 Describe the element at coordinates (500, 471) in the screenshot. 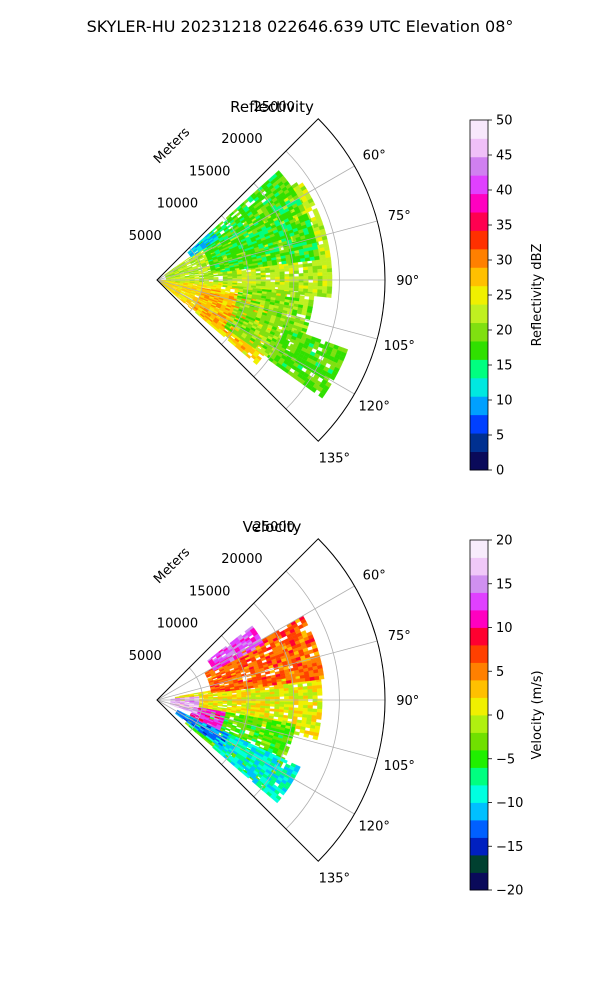

I see `colorbar-tick-label: 0` at that location.